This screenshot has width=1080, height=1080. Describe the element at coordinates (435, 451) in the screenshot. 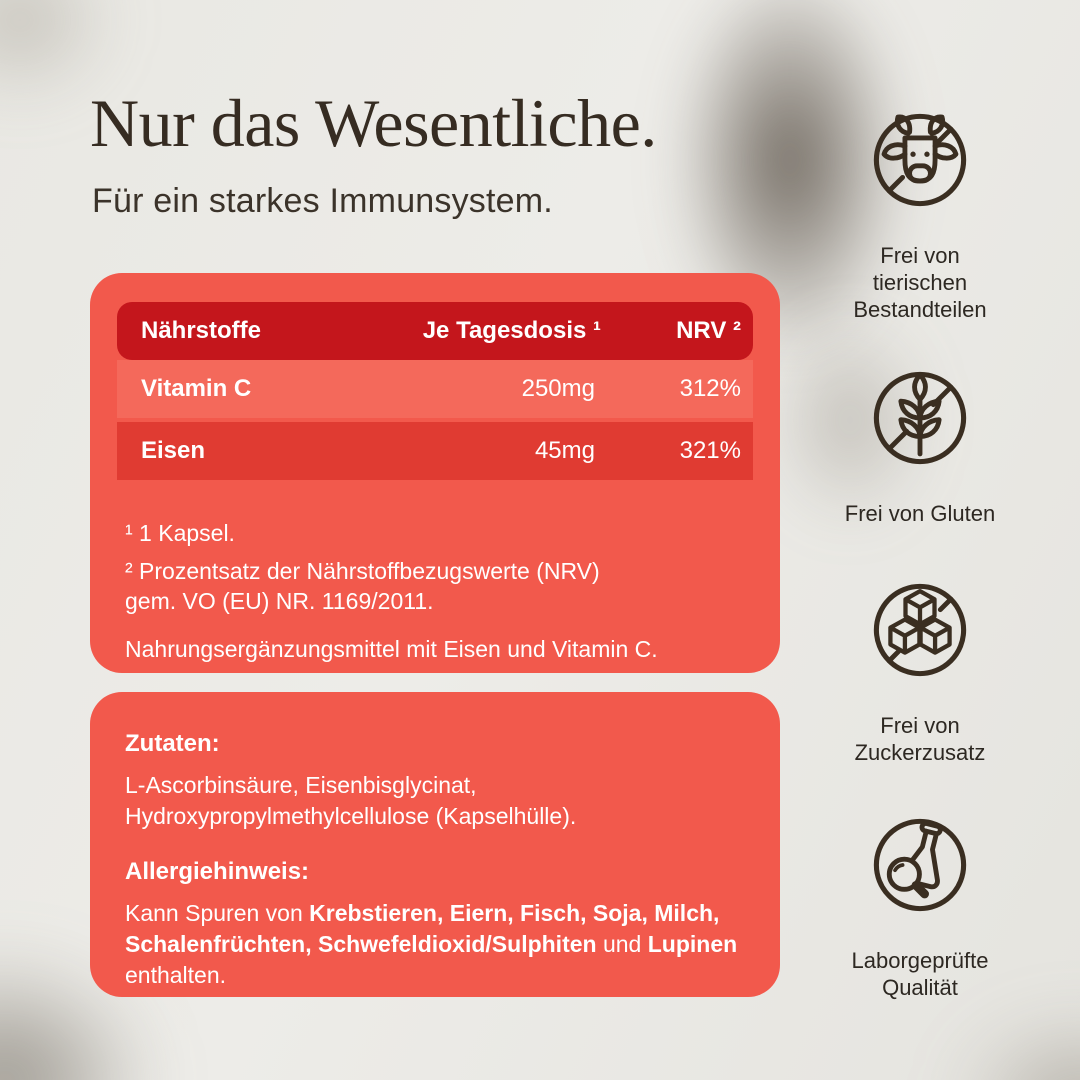

I see `table-row-eisen: Eisen 45mg 321%` at that location.